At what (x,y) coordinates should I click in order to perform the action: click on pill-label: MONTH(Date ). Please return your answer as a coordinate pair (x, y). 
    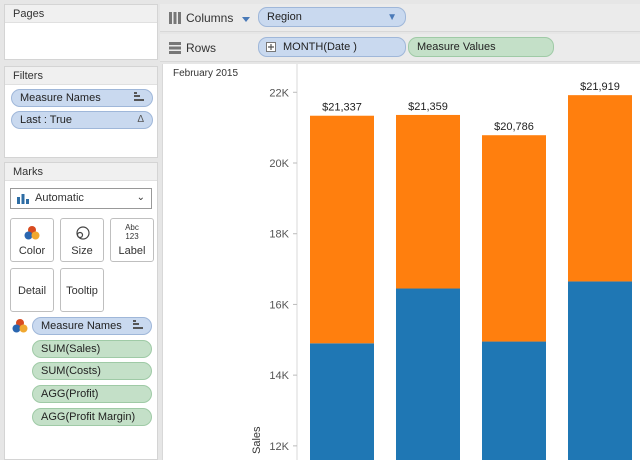
    Looking at the image, I should click on (320, 47).